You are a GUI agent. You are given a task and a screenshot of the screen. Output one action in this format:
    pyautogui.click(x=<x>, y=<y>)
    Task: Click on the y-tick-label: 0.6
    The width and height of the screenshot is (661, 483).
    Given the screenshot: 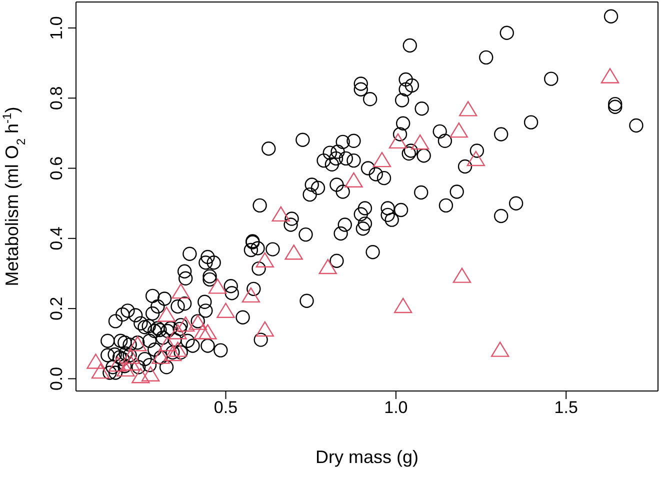 What is the action you would take?
    pyautogui.click(x=56, y=168)
    